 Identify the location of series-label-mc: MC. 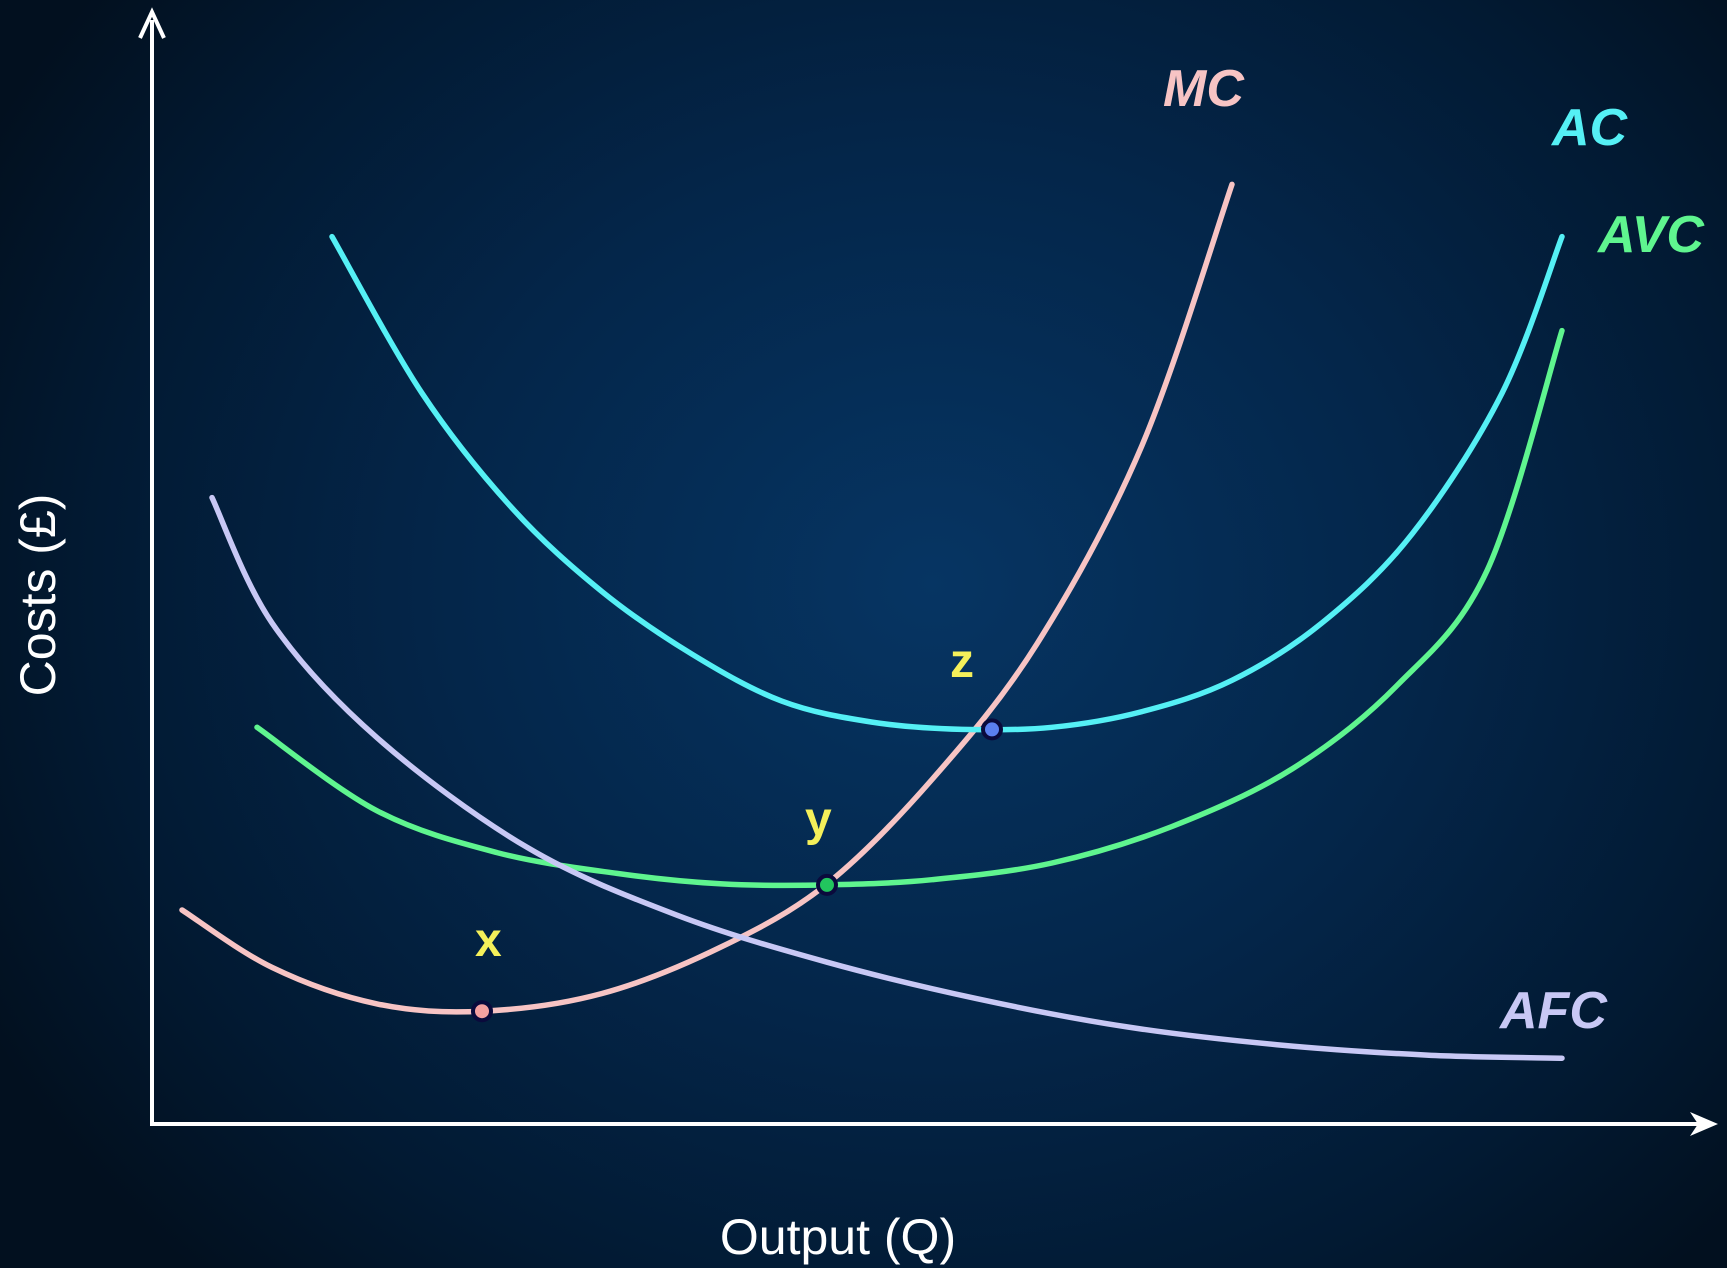
(1204, 89).